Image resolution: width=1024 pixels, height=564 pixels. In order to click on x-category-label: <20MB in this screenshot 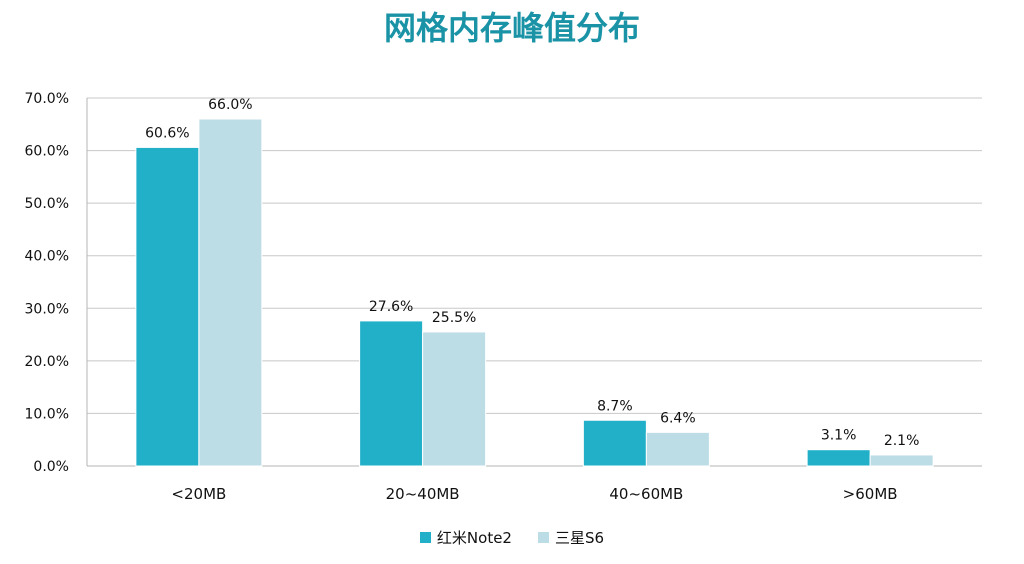, I will do `click(198, 494)`.